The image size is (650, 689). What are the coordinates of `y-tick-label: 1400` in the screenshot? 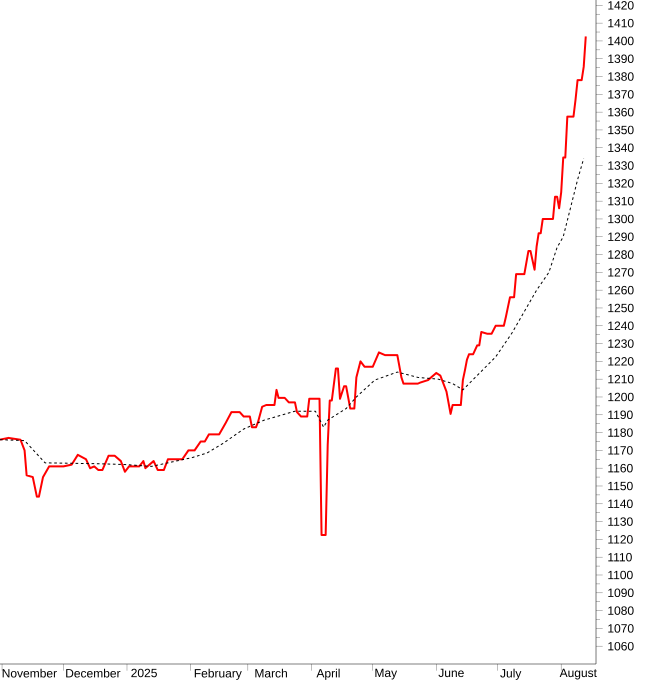 It's located at (621, 41).